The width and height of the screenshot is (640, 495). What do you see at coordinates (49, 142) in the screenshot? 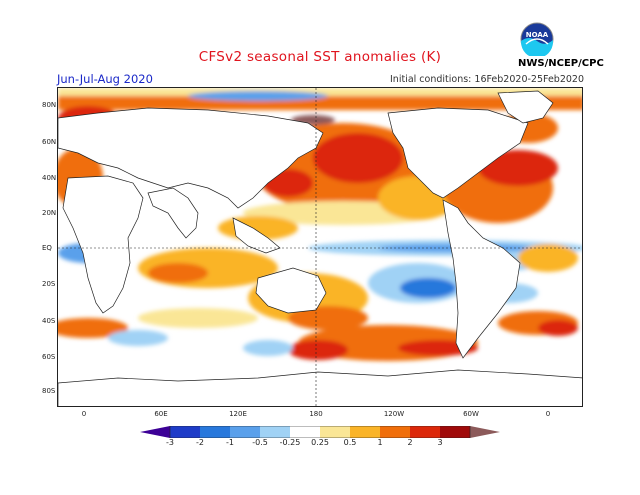
I see `lat-label: 60N` at bounding box center [49, 142].